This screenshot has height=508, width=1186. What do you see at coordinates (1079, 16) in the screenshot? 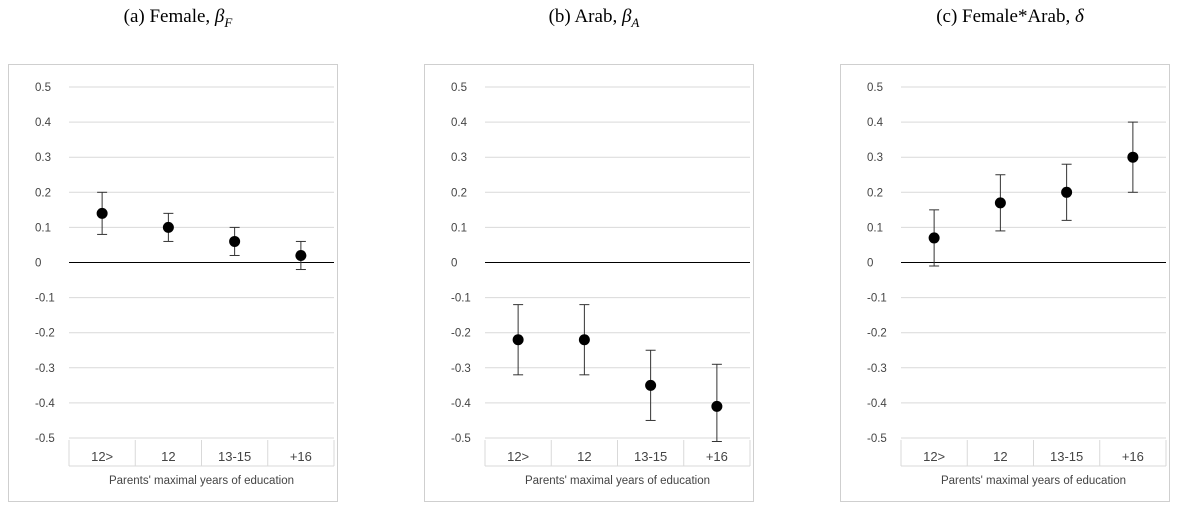
I see `chart-title-symbol: δ` at bounding box center [1079, 16].